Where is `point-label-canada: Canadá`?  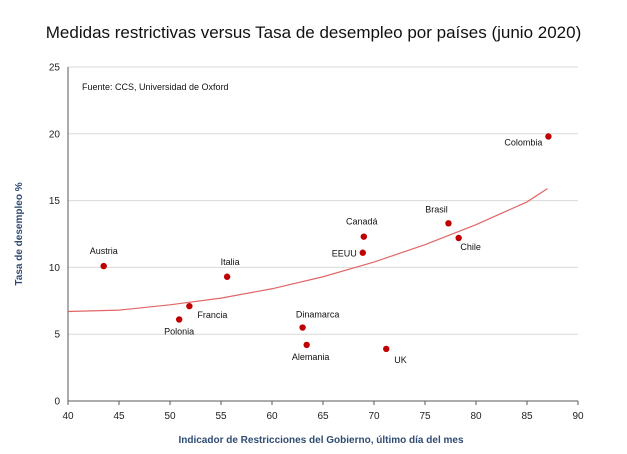 point-label-canada: Canadá is located at coordinates (362, 222).